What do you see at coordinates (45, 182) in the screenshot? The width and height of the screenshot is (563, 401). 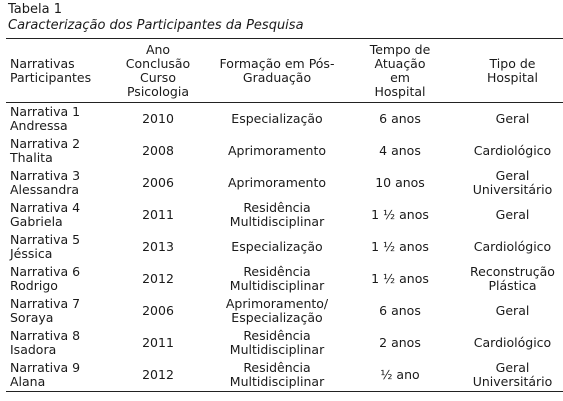 I see `cell-narrativa: Narrativa 3 Alessandra` at bounding box center [45, 182].